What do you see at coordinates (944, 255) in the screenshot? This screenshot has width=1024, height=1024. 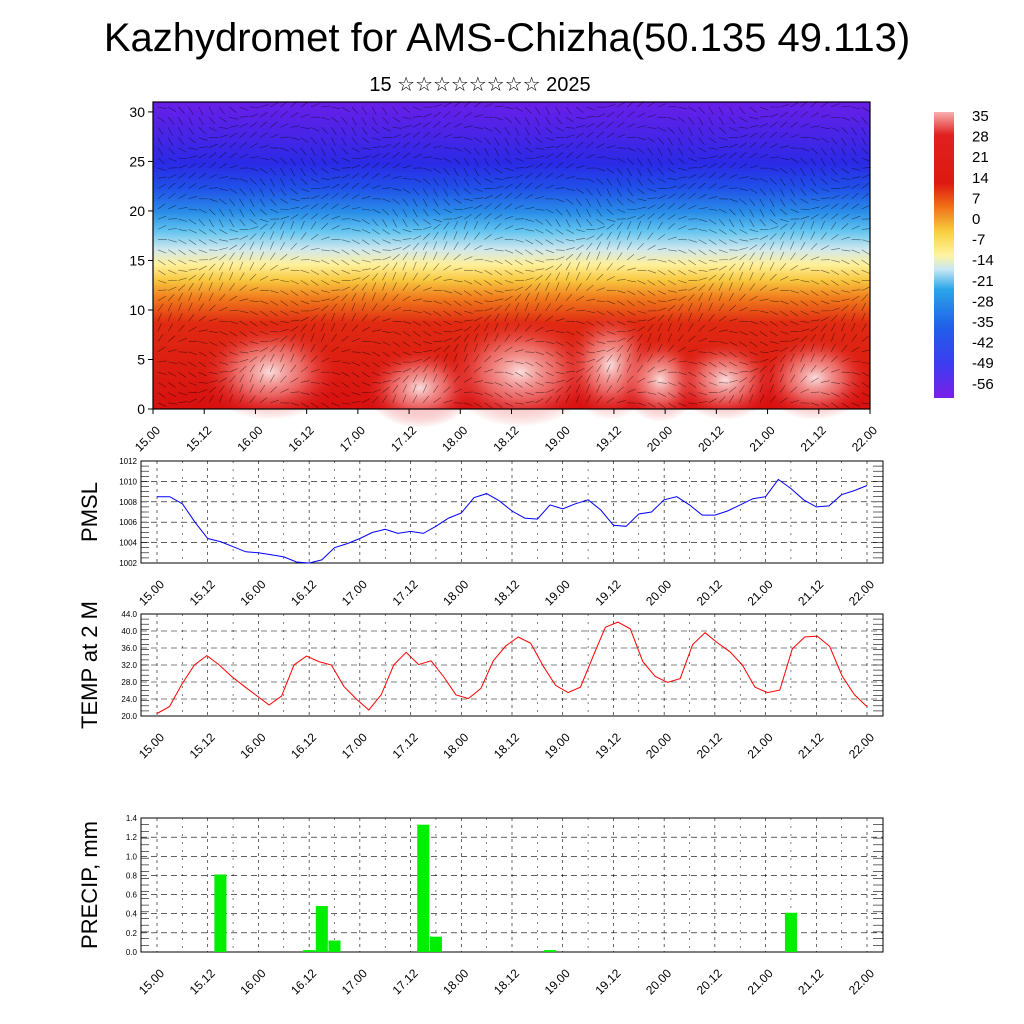 I see `colorbar-gradient` at bounding box center [944, 255].